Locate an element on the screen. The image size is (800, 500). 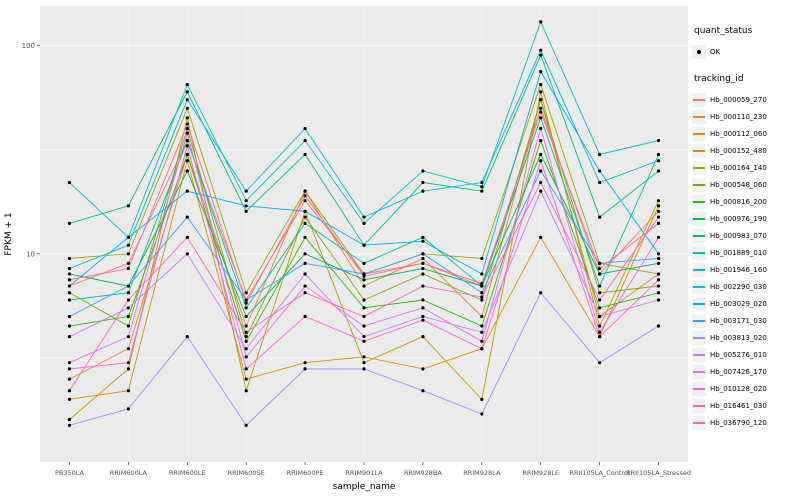
legend-item-tracking: Hb_000548_060 is located at coordinates (746, 184).